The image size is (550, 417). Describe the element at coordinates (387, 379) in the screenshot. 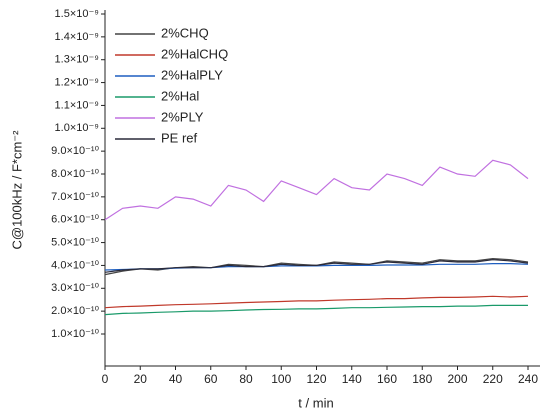

I see `x-tick-label: 160` at that location.